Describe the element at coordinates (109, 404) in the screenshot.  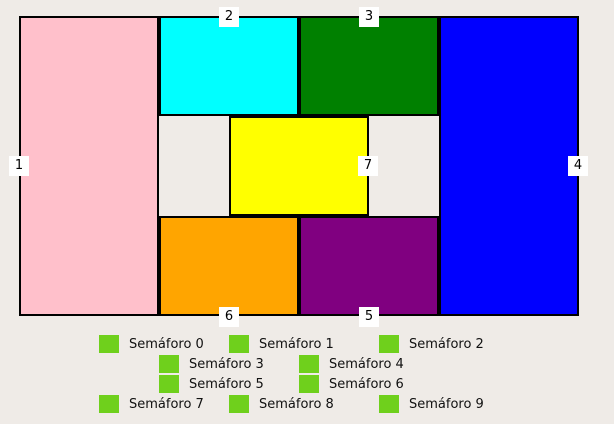
I see `semaforo-7-indicator` at that location.